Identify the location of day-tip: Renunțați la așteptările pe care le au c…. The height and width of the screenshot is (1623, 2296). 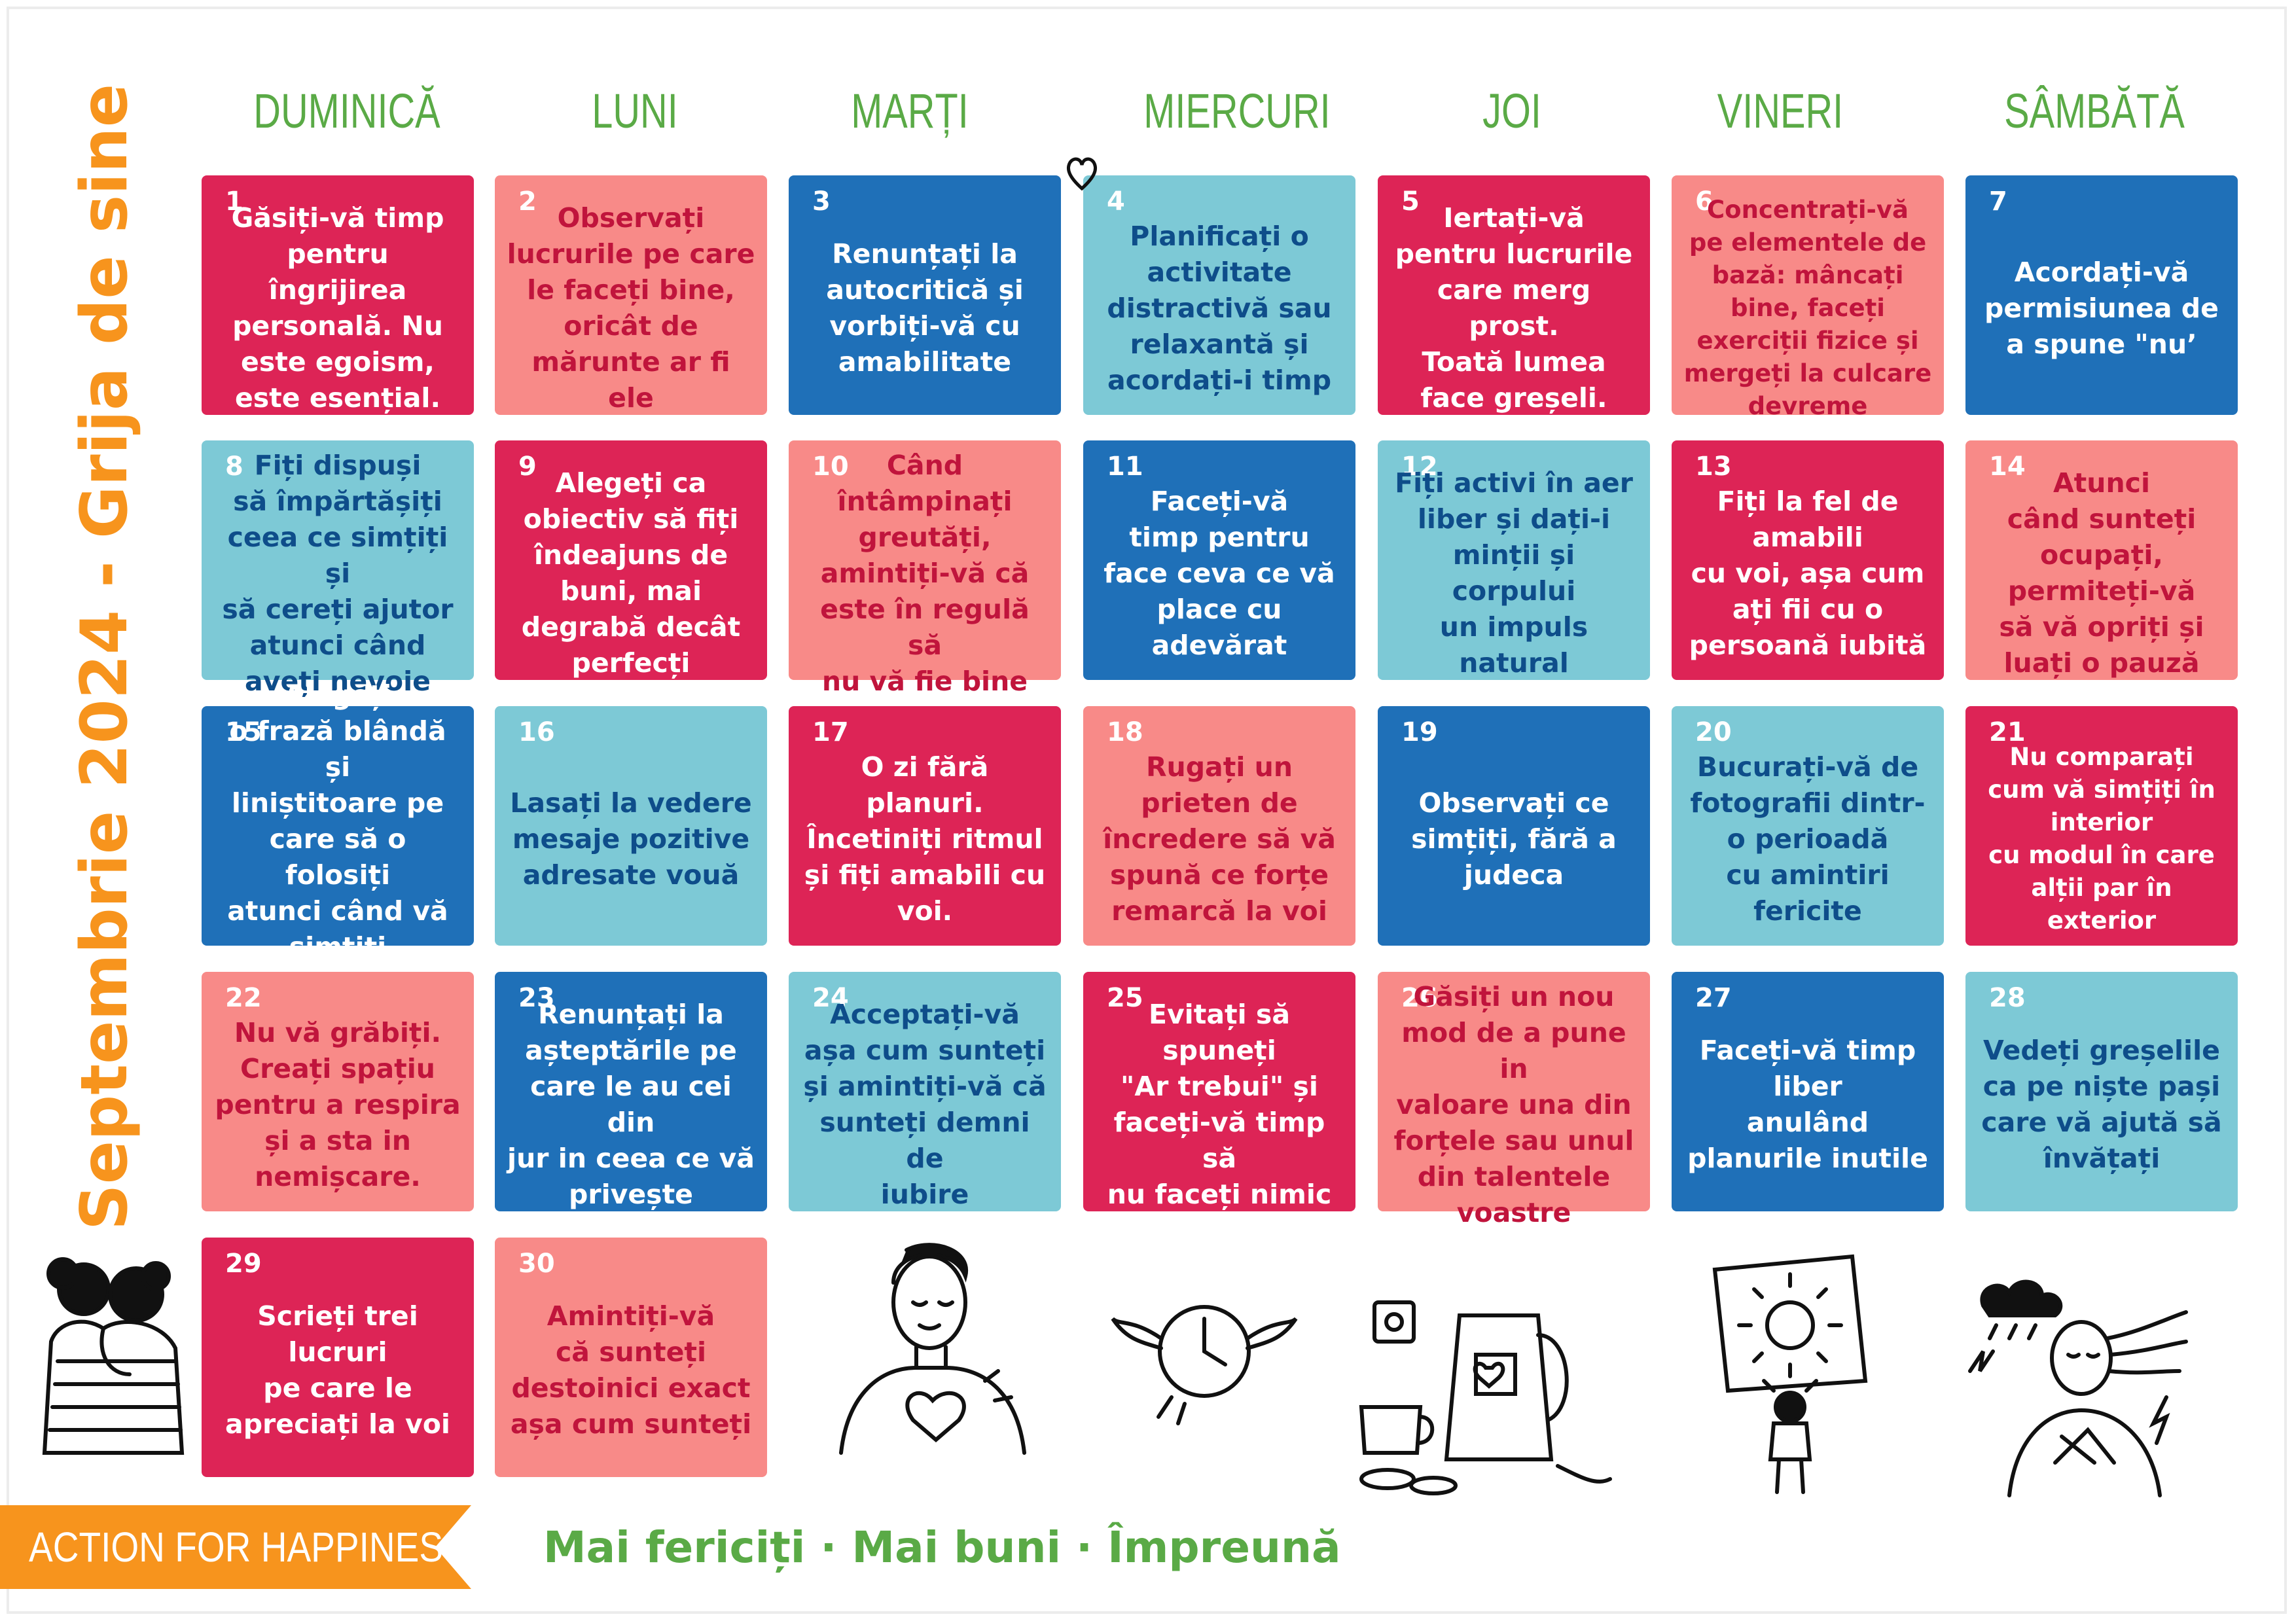
(631, 1105).